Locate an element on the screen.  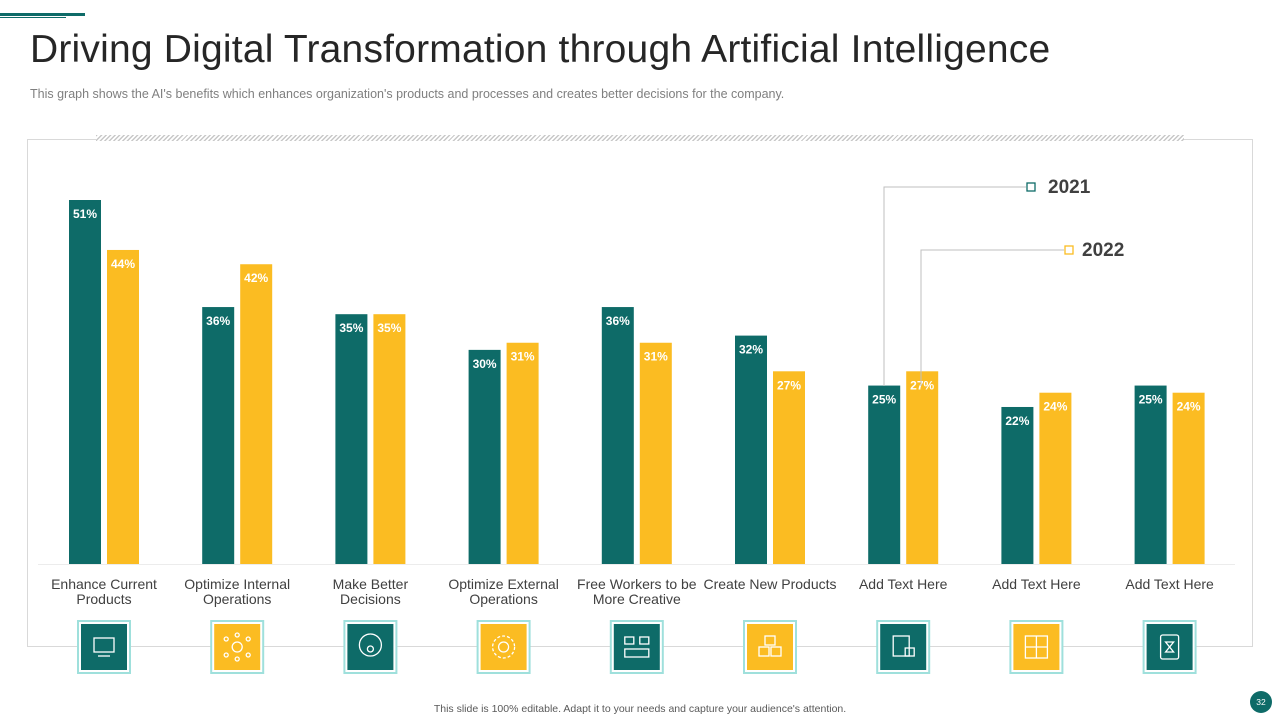
hourglass-phone-icon-glyph-hourglass is located at coordinates (1169, 647).